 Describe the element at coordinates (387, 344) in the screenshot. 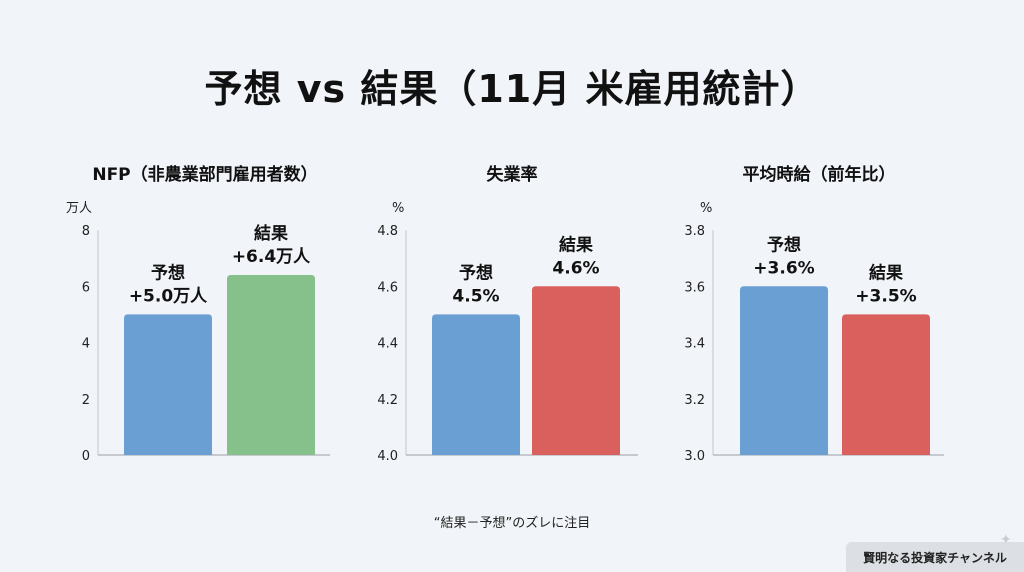

I see `y-tick-label: 4.4` at that location.